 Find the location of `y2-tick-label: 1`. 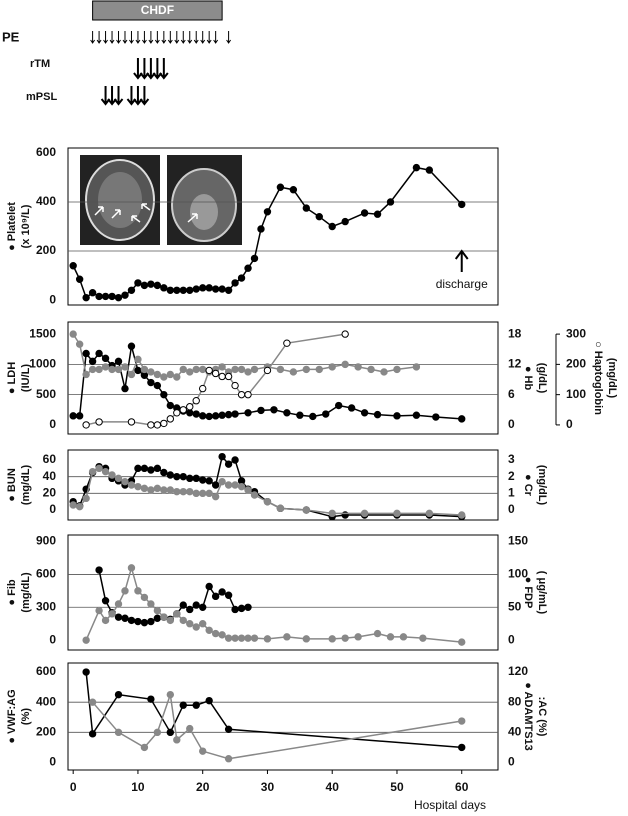

y2-tick-label: 1 is located at coordinates (511, 493).